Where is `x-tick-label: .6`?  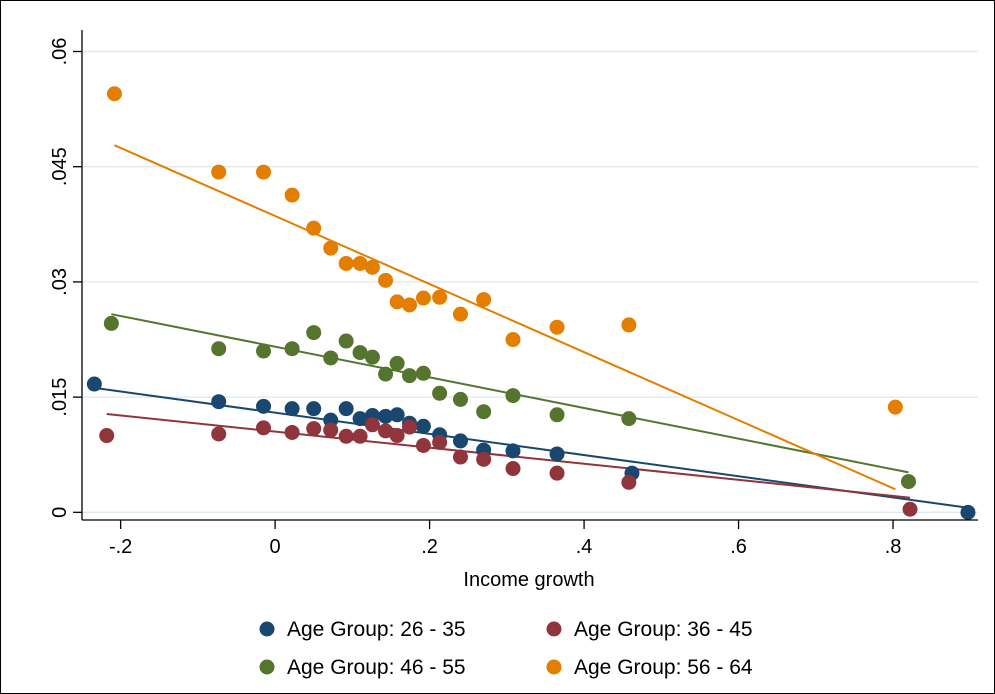 x-tick-label: .6 is located at coordinates (738, 547).